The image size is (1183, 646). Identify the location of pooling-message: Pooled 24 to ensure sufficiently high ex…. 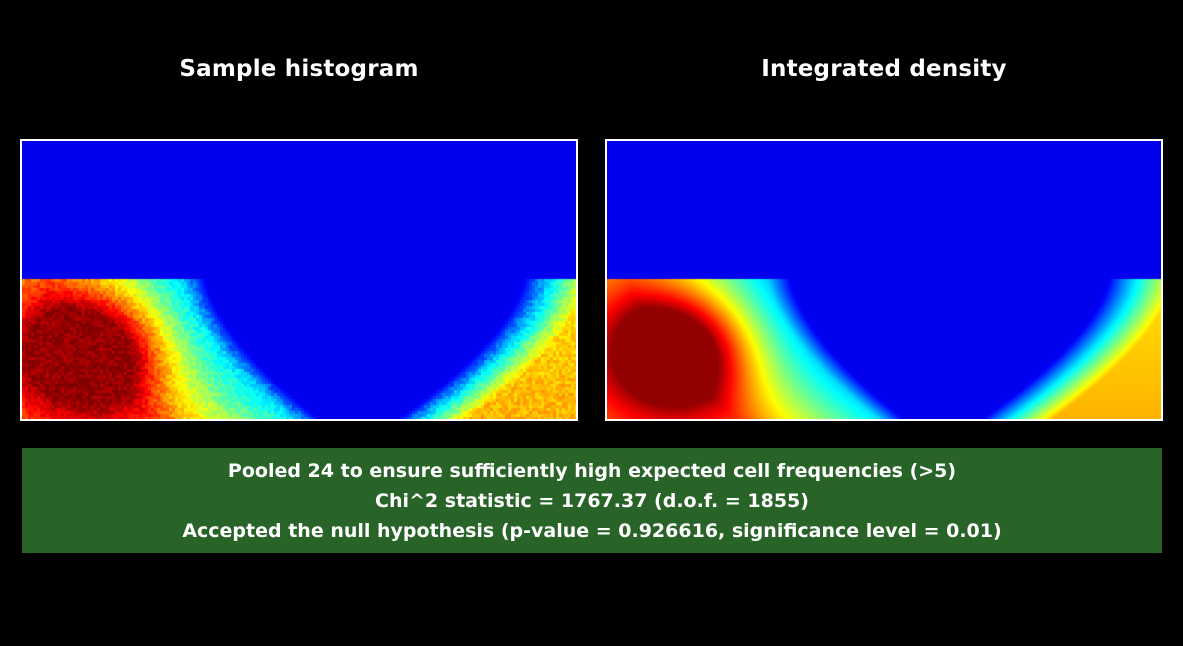
(592, 470).